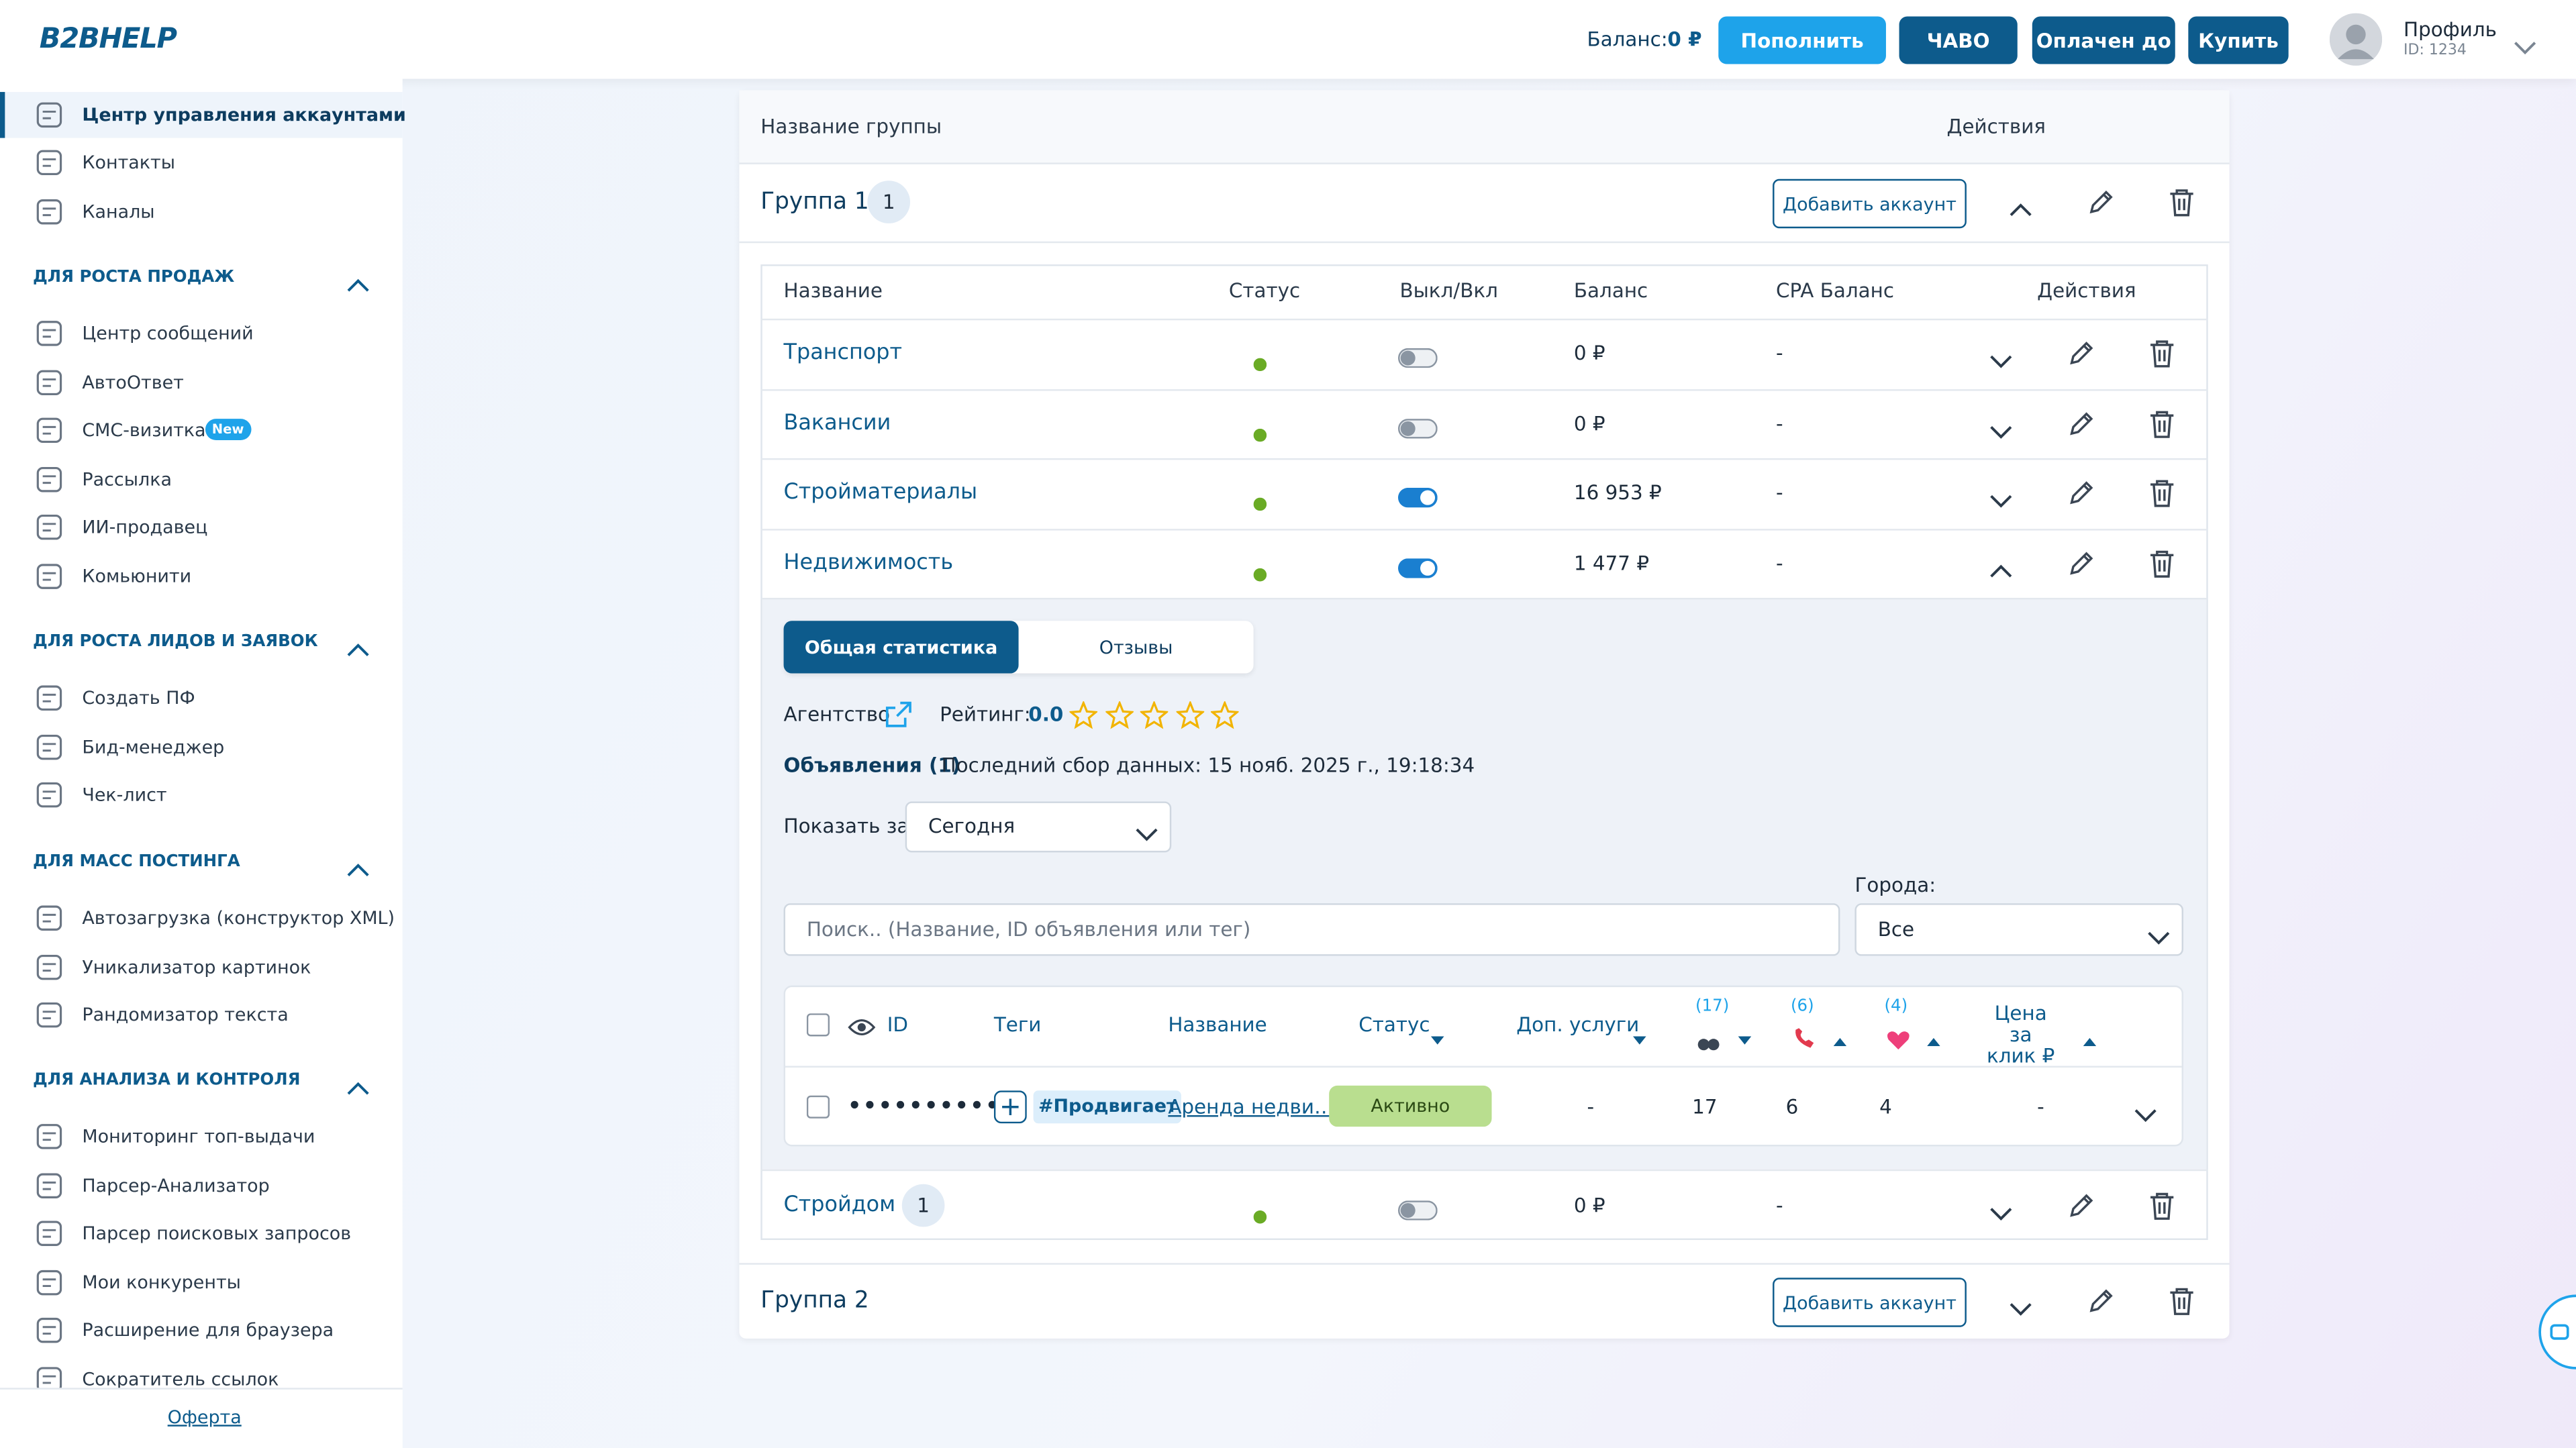 The height and width of the screenshot is (1448, 2576). Describe the element at coordinates (138, 698) in the screenshot. I see `menu-item: Создать ПФ` at that location.